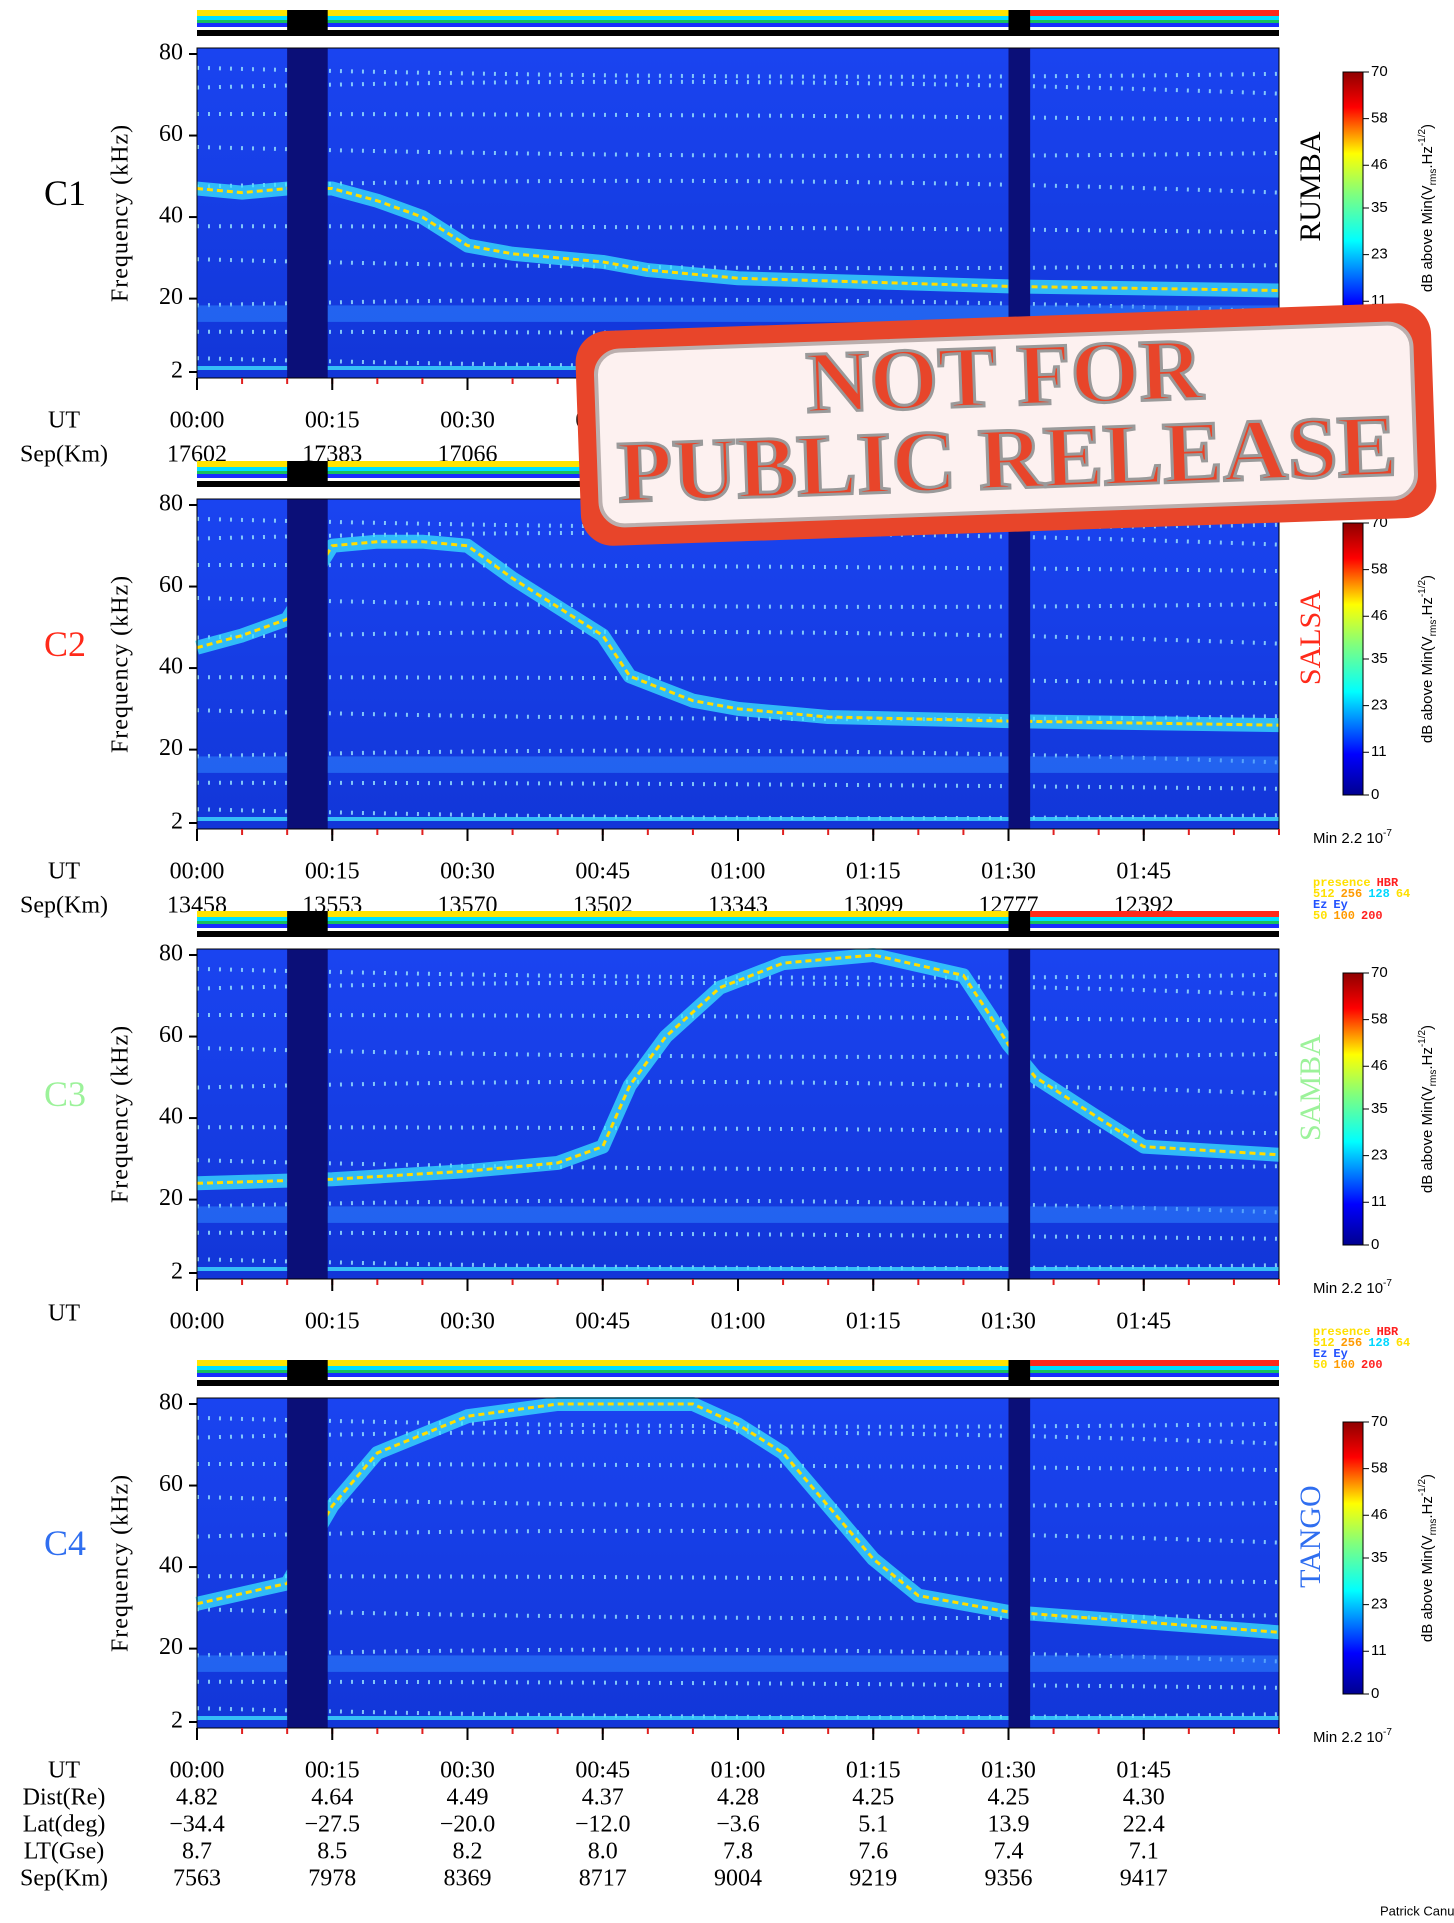  Describe the element at coordinates (1310, 1087) in the screenshot. I see `instrument-label: SAMBA` at that location.